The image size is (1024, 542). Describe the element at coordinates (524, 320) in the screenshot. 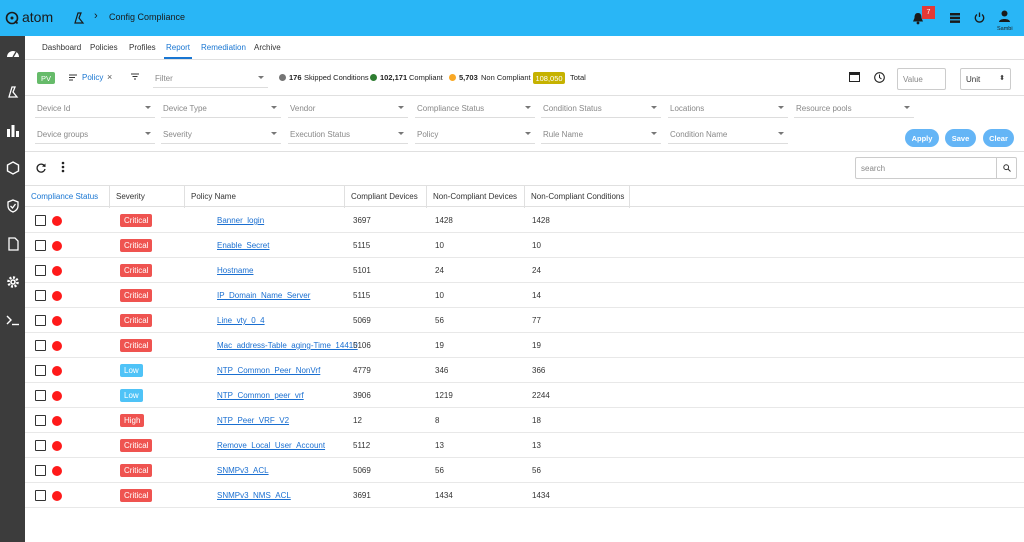

I see `table-row: Critical Line_vty_0_4 5069 56 77` at that location.